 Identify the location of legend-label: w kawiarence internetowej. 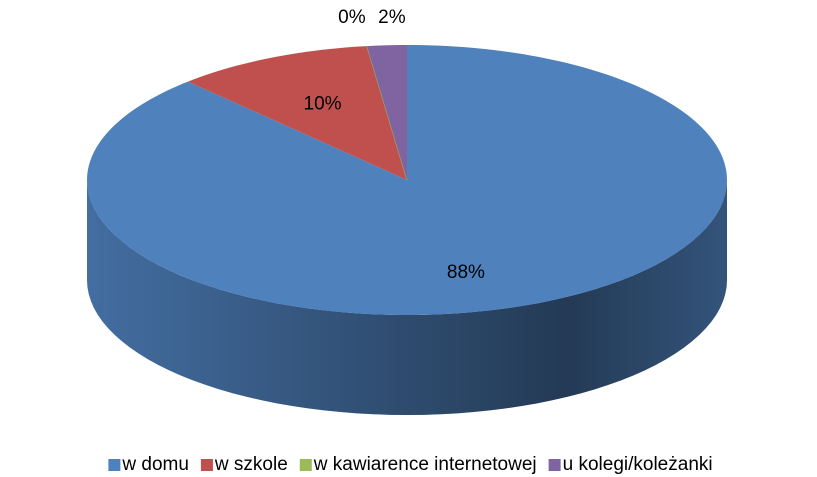
(425, 464).